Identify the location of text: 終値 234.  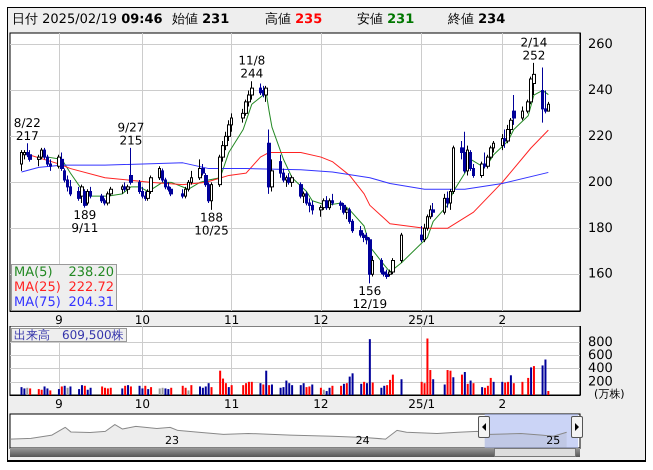
(477, 20).